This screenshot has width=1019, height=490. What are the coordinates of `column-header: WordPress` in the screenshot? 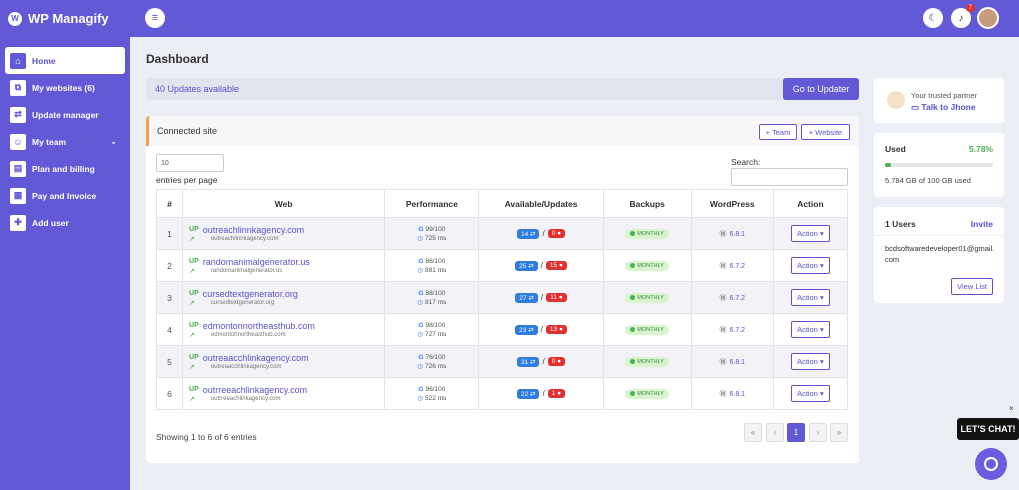 It's located at (732, 203).